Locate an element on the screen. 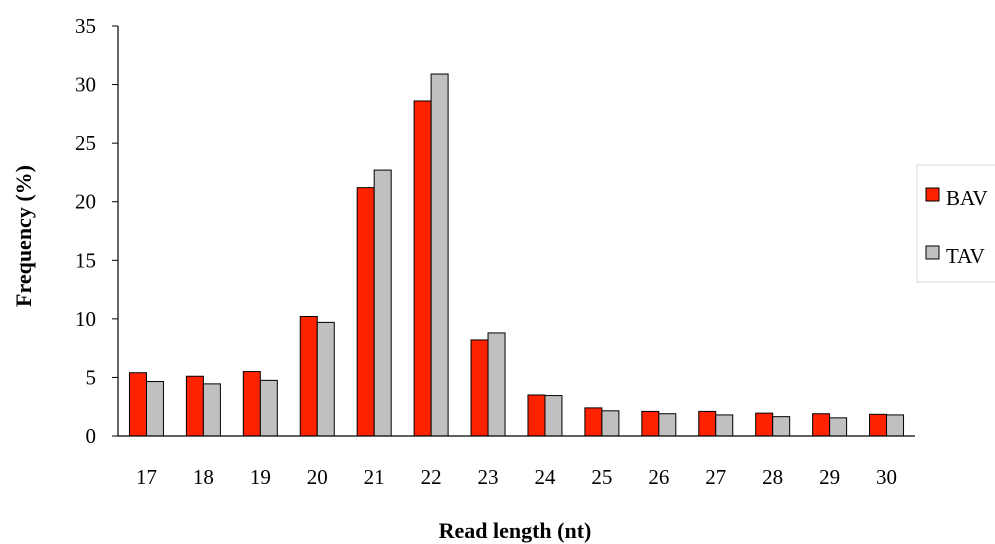  x-axis-title: Read length (nt) is located at coordinates (515, 530).